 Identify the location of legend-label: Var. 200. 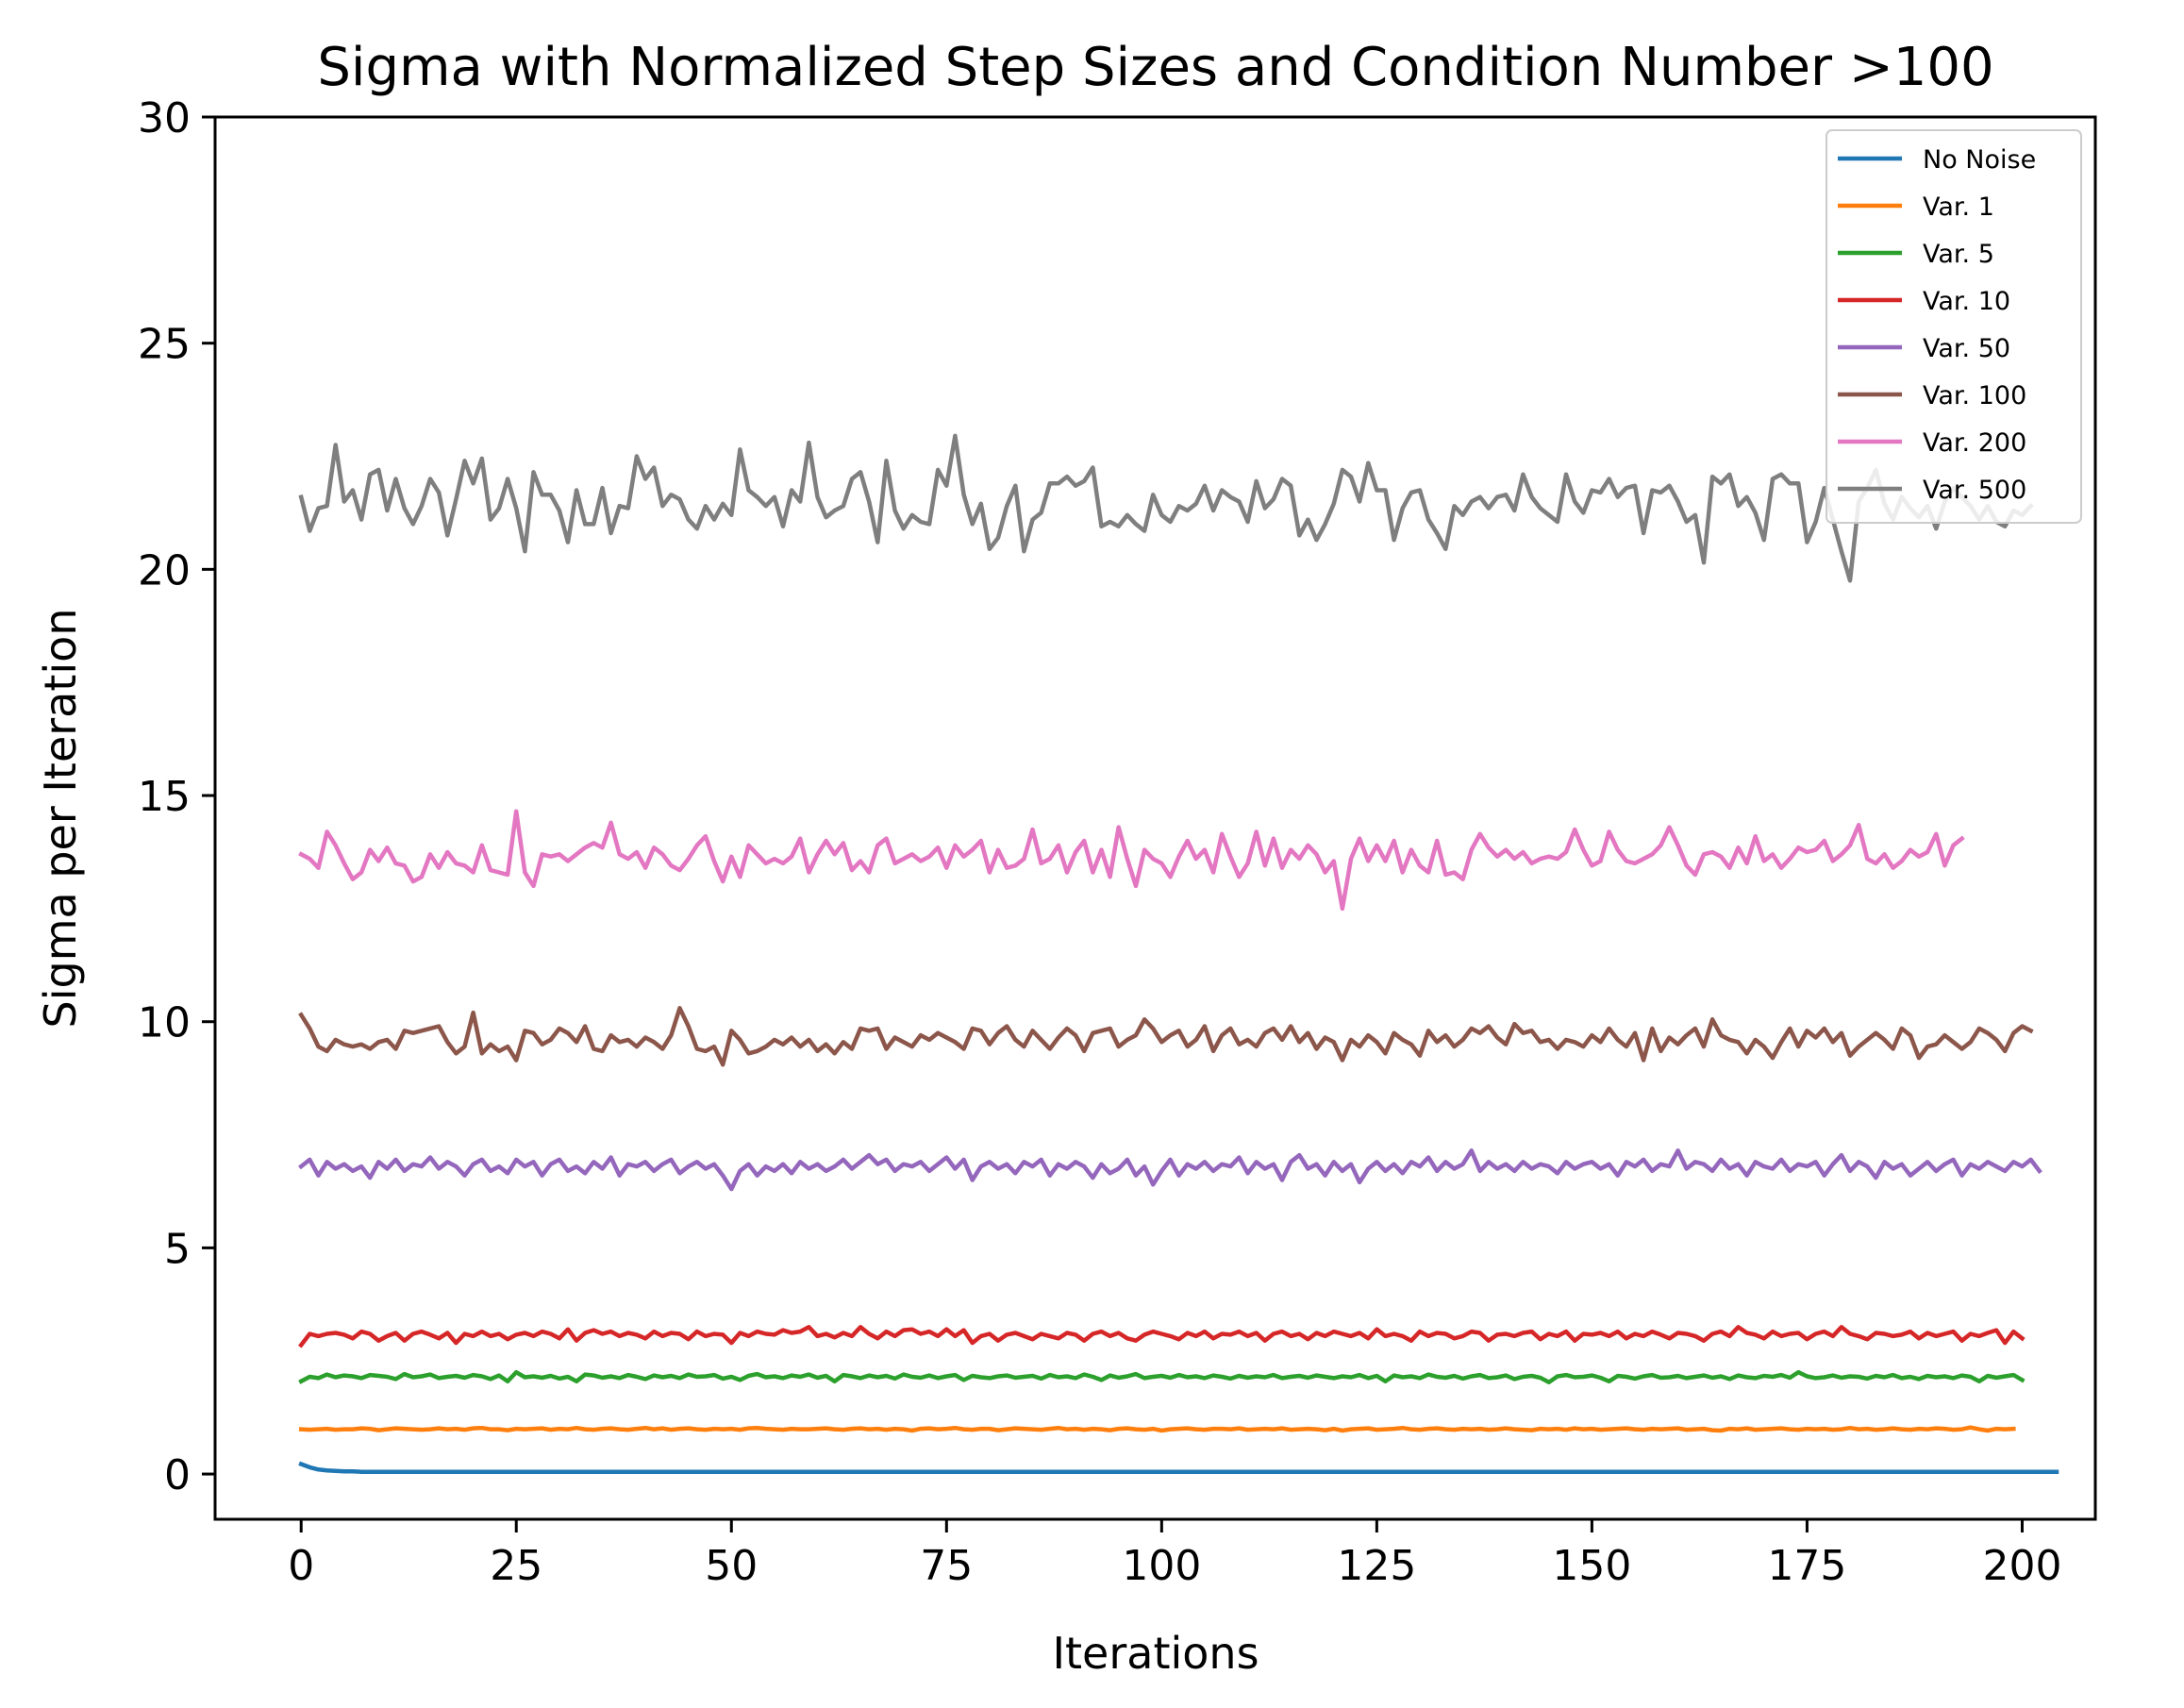
(1974, 443).